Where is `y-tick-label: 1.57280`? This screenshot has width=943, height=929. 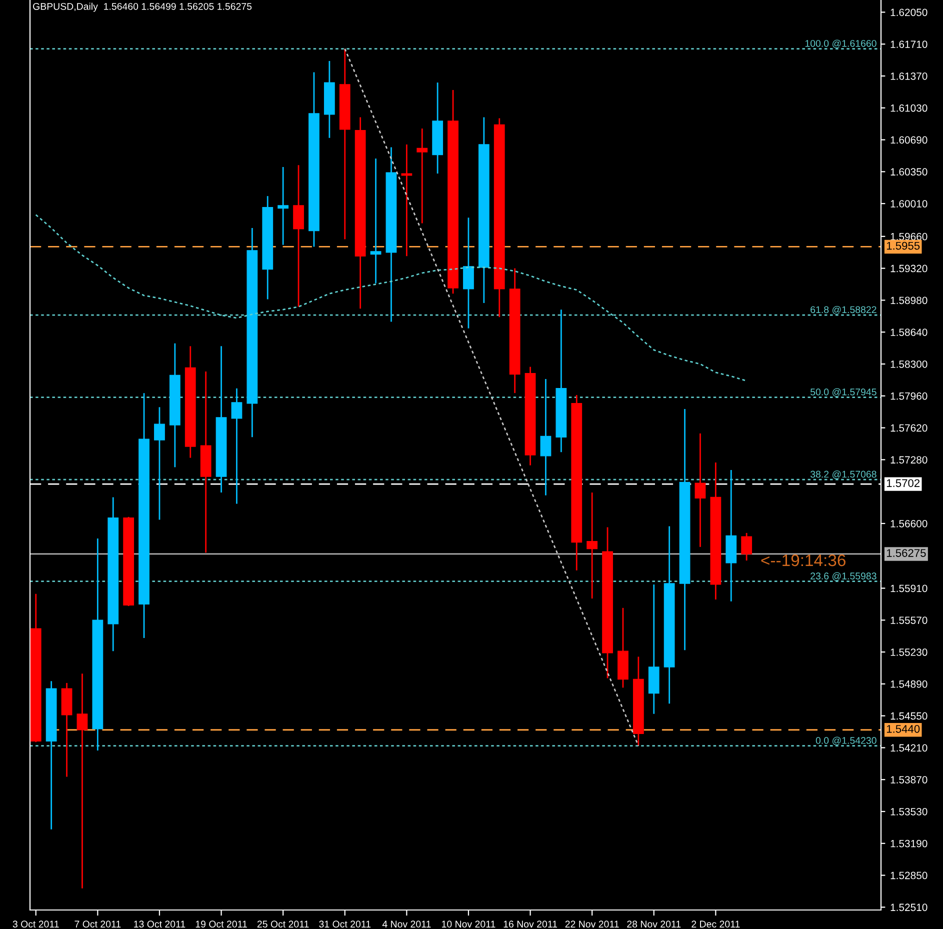
y-tick-label: 1.57280 is located at coordinates (909, 460).